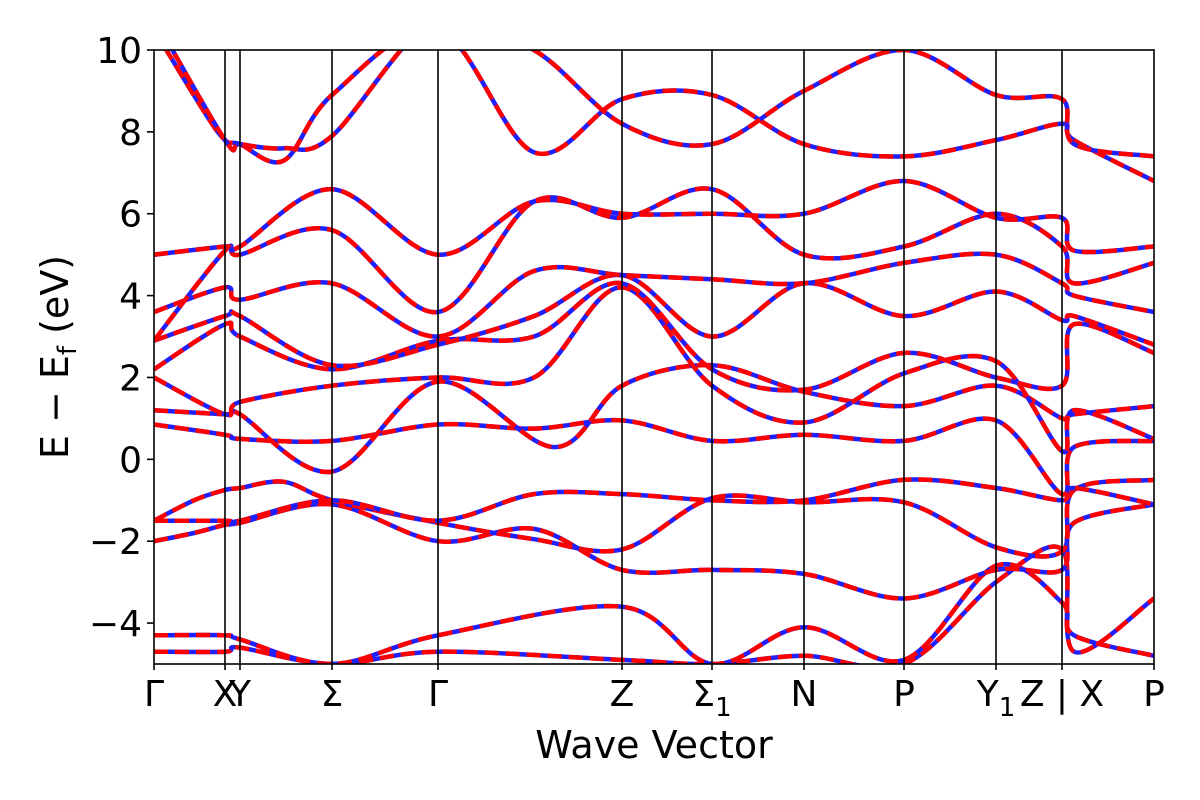 Image resolution: width=1200 pixels, height=800 pixels. I want to click on band-line-2-overlay, so click(654, 612).